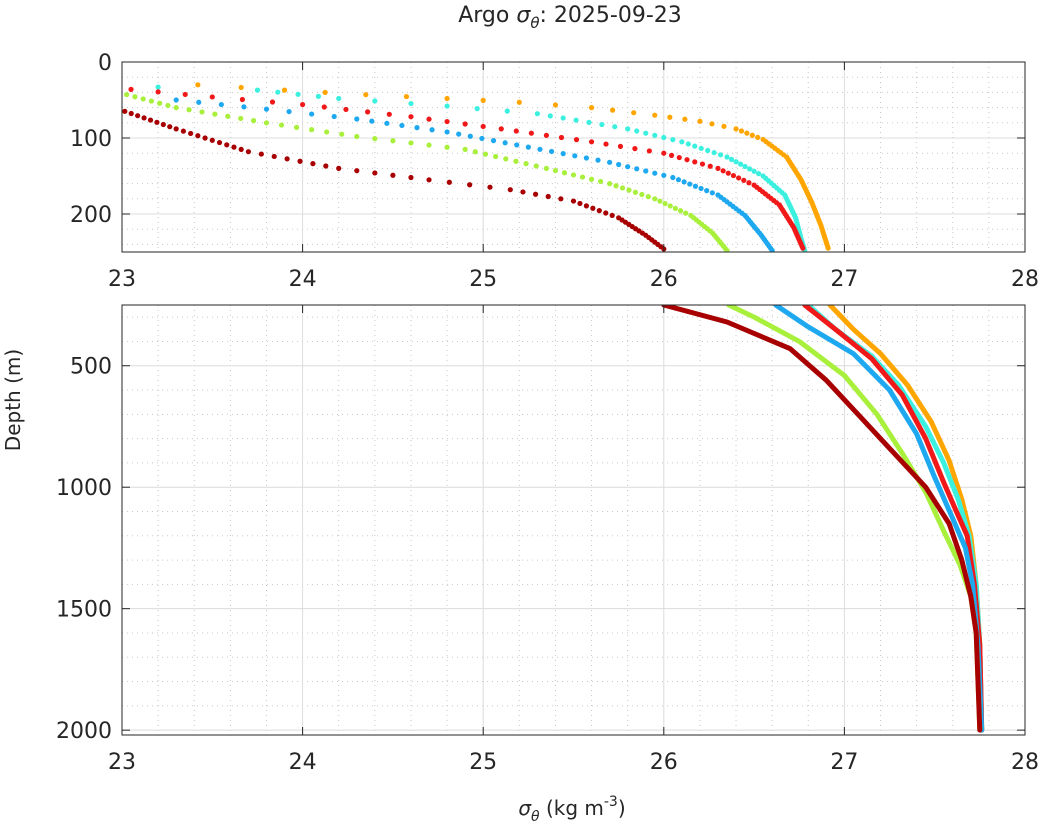 This screenshot has width=1044, height=835. What do you see at coordinates (571, 809) in the screenshot?
I see `x-axis-label: σθ (kg m-3)` at bounding box center [571, 809].